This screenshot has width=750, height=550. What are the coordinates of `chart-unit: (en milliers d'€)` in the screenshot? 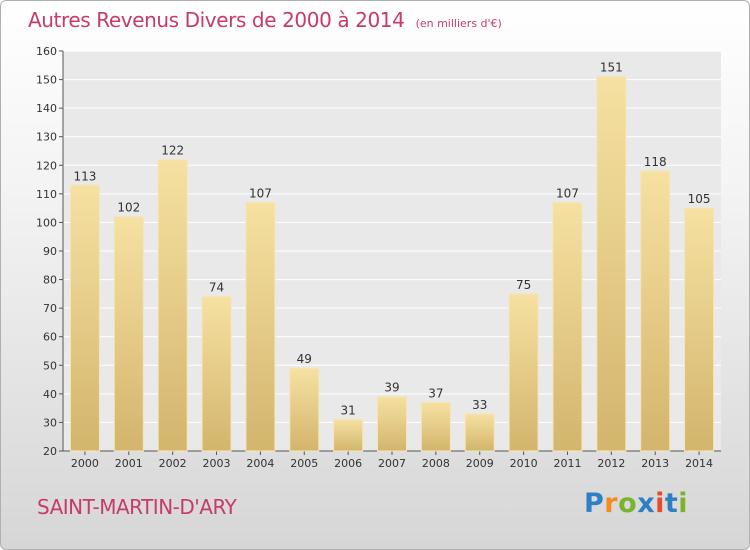 It's located at (458, 23).